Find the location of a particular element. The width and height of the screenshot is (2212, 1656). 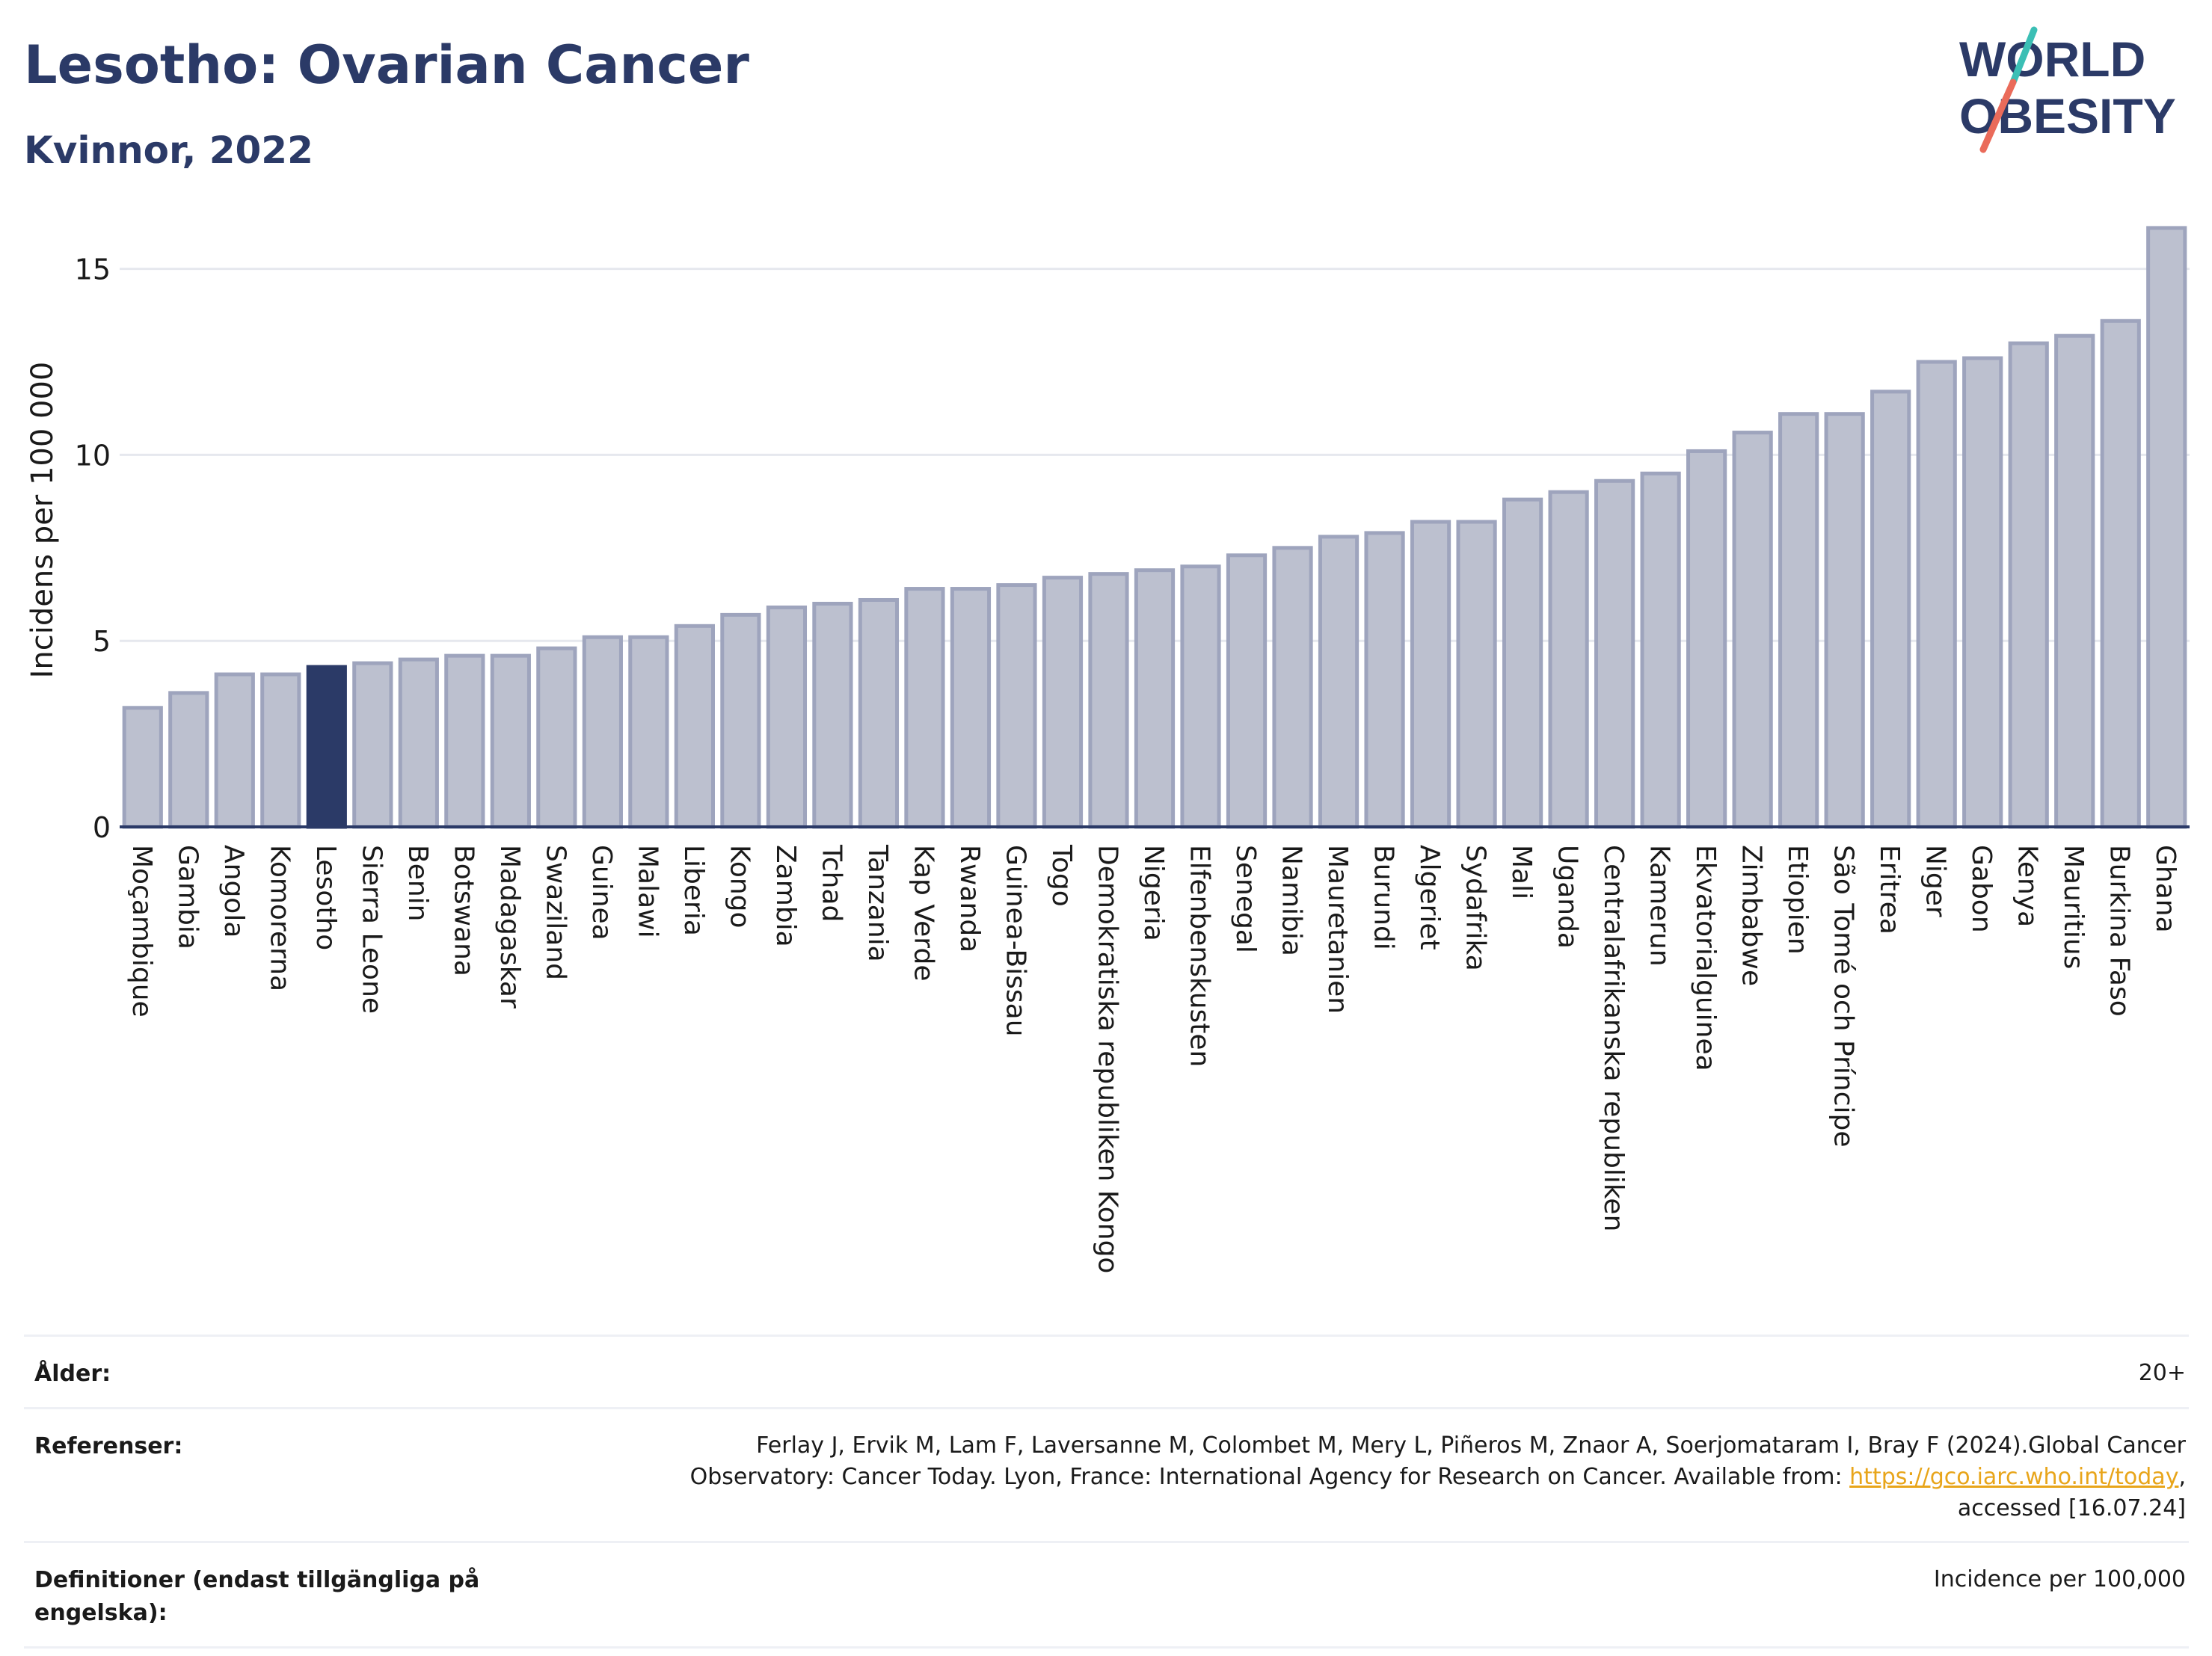

footer-row-age: Ålder: 20+ is located at coordinates (1106, 1371).